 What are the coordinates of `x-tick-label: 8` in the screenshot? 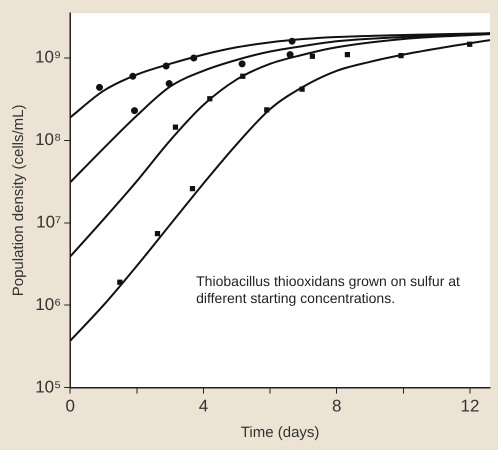 It's located at (337, 406).